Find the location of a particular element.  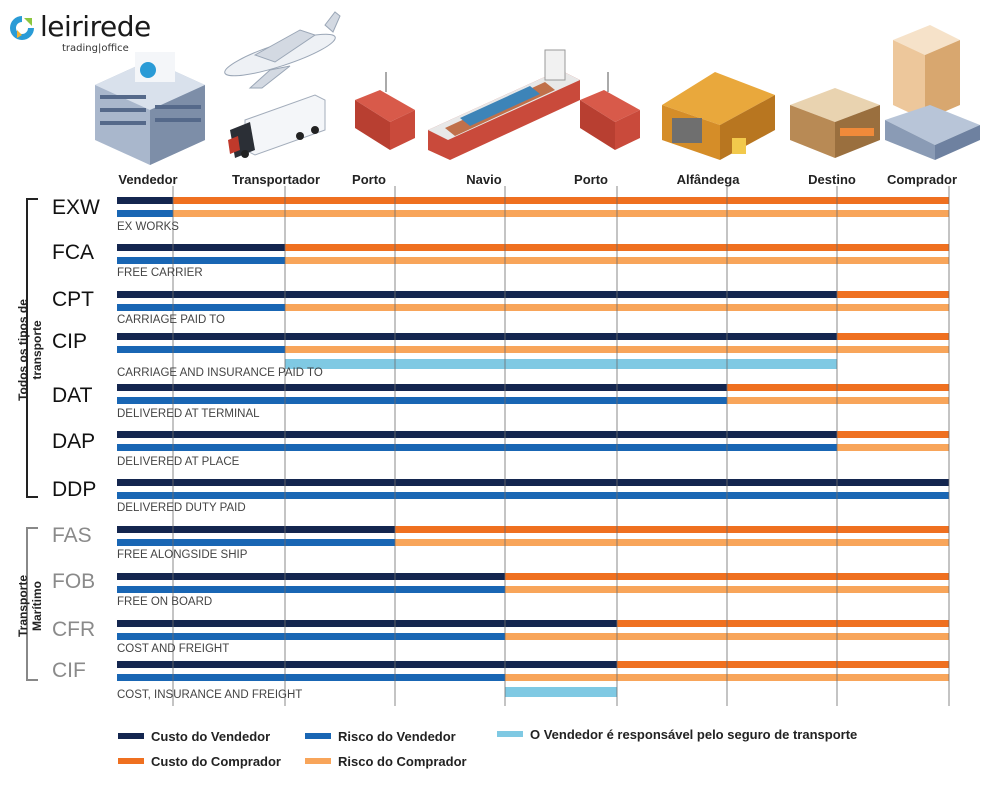

legend-swatch-buyer-risk is located at coordinates (318, 761).